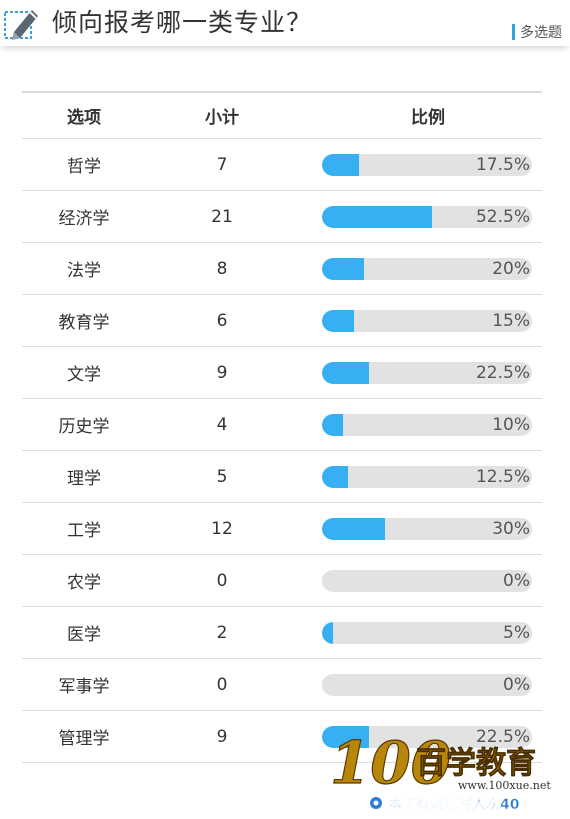  I want to click on option-label: 法学, so click(84, 271).